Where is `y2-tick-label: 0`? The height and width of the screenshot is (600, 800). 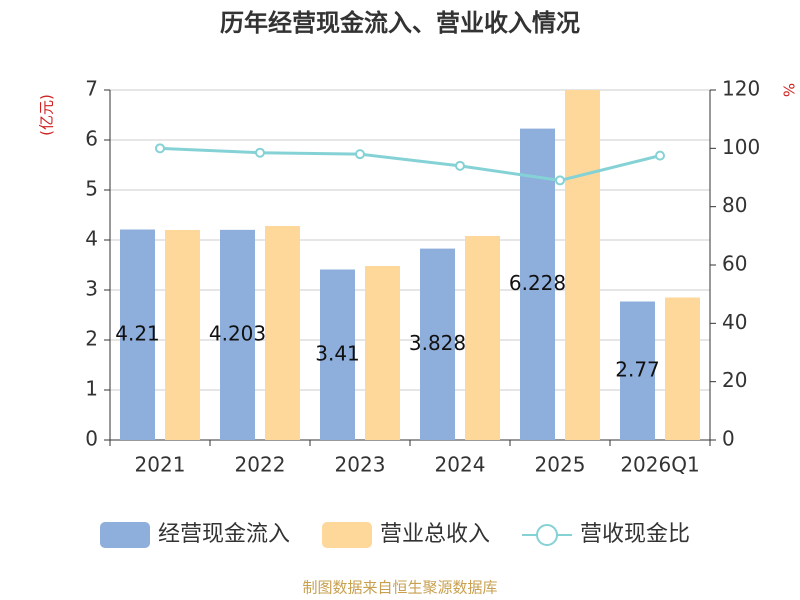
y2-tick-label: 0 is located at coordinates (728, 439).